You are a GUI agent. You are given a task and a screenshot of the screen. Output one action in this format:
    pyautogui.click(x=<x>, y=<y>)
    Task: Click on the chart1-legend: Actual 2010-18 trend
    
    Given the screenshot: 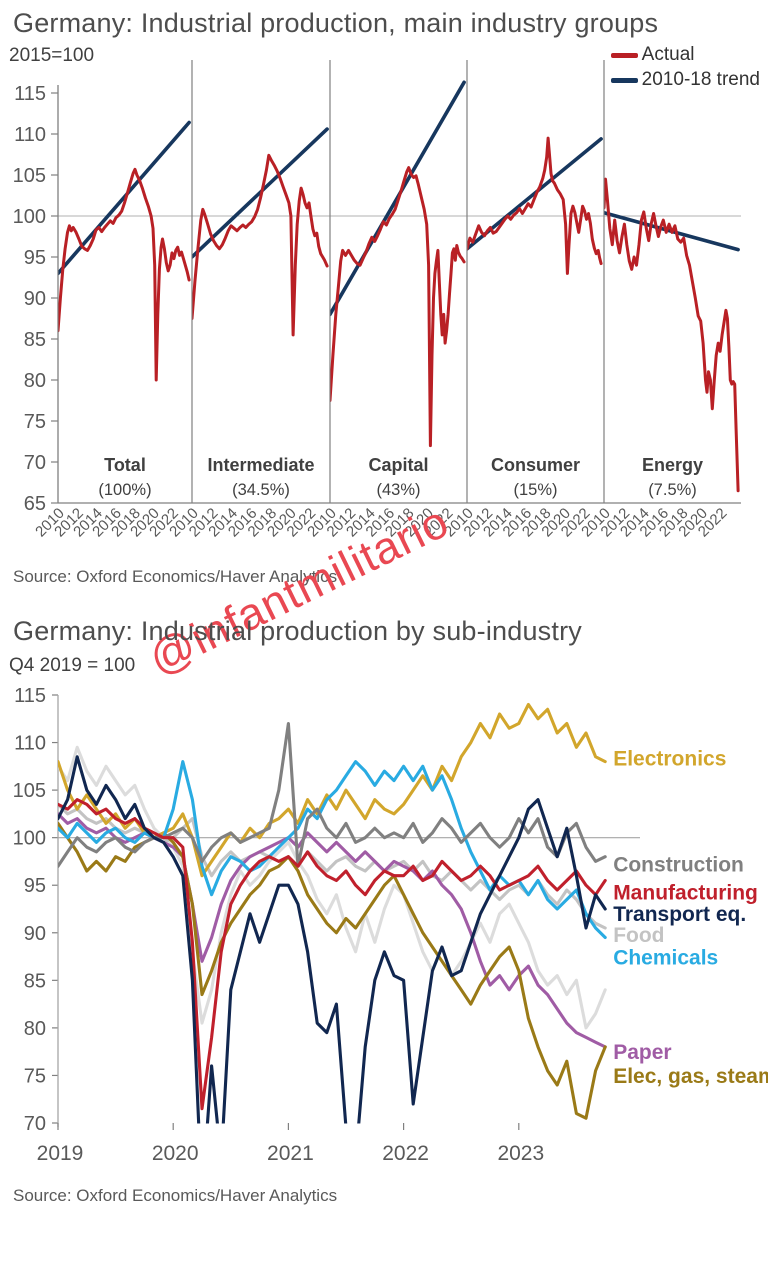 What is the action you would take?
    pyautogui.click(x=685, y=67)
    